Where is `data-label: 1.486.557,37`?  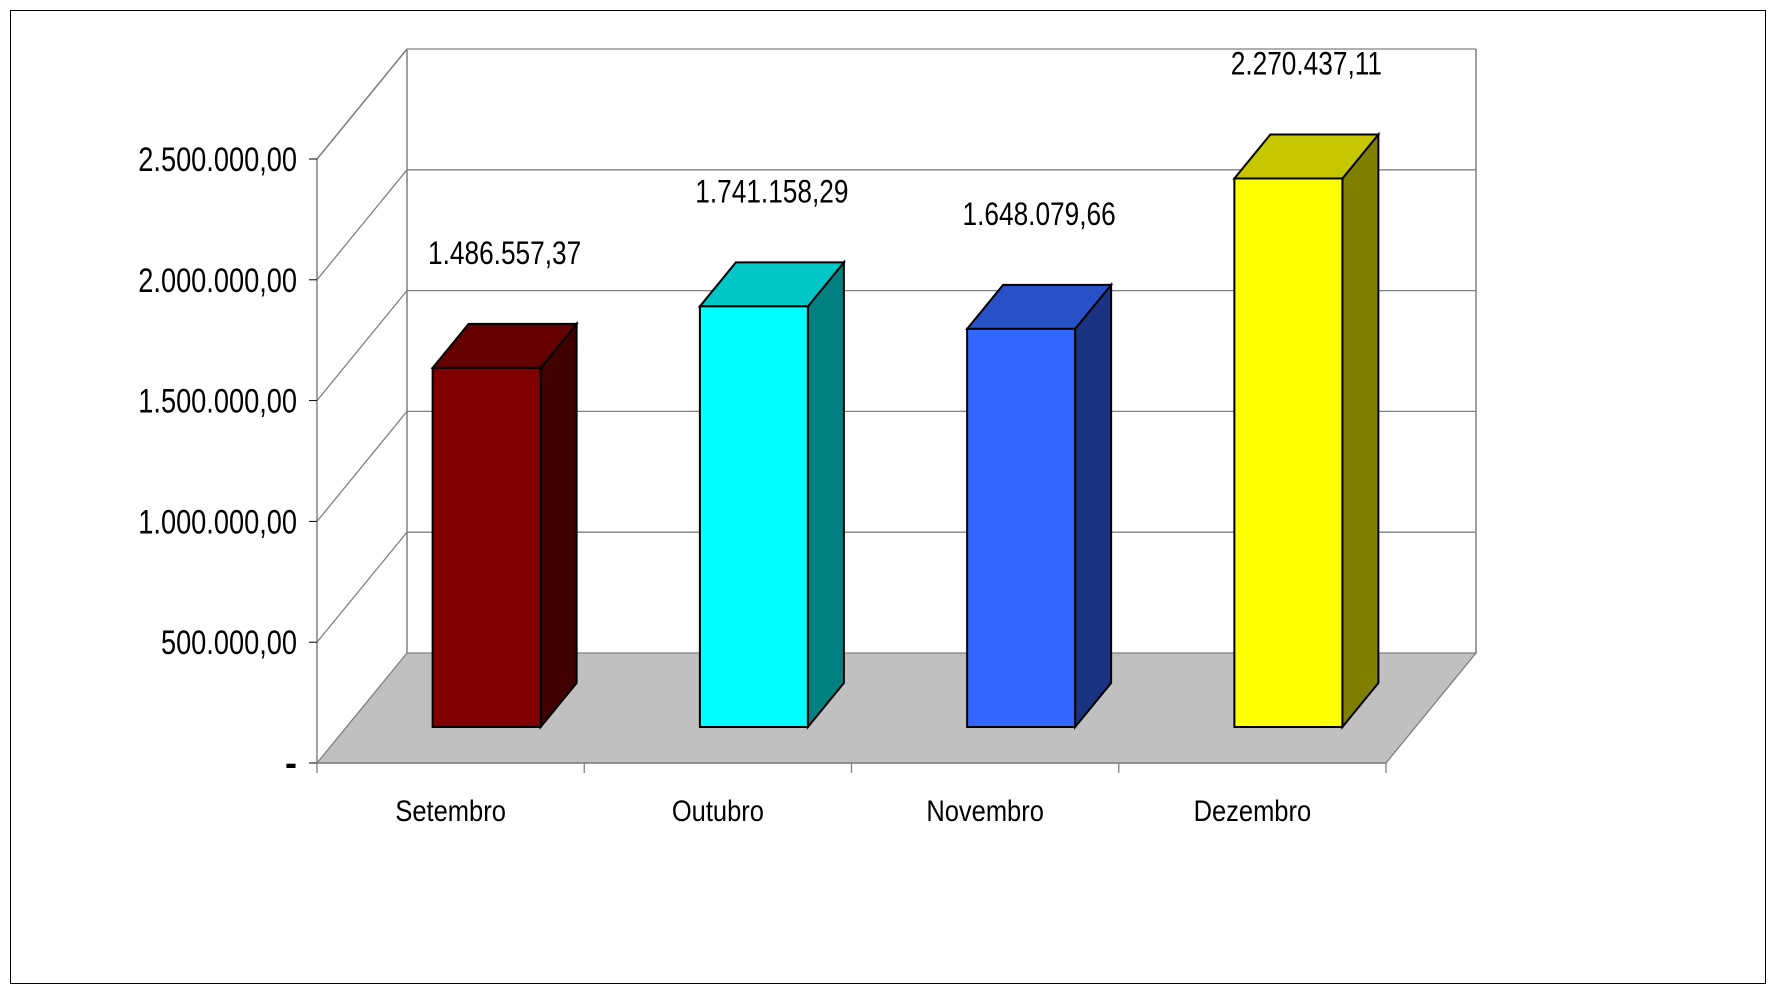
data-label: 1.486.557,37 is located at coordinates (504, 254).